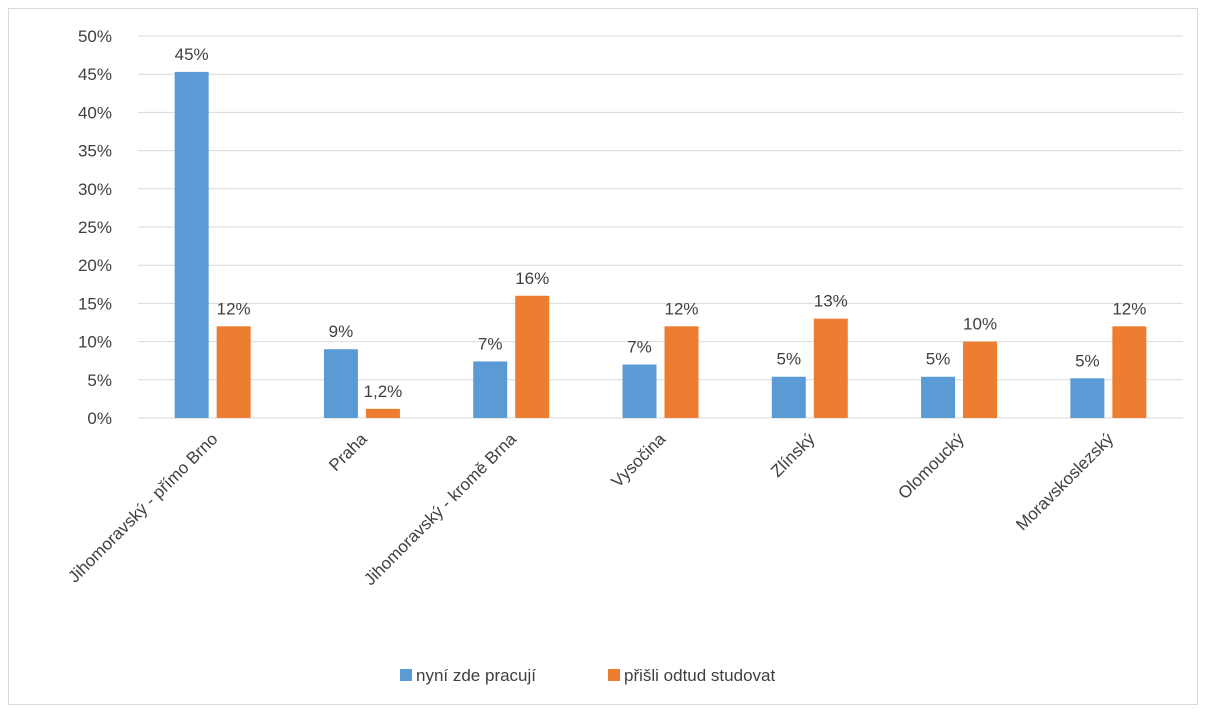 This screenshot has width=1206, height=713. What do you see at coordinates (341, 331) in the screenshot?
I see `data-label: 9%` at bounding box center [341, 331].